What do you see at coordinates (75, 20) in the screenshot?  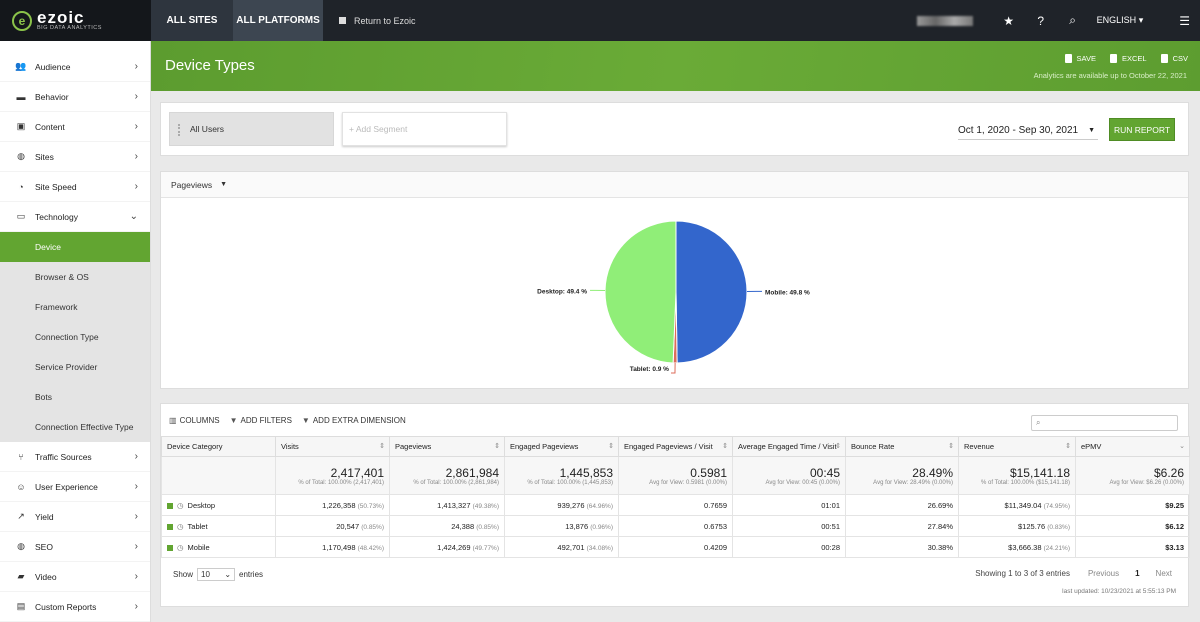 I see `ezoic-logo: e ezoic BIG DATA ANALYTICS` at bounding box center [75, 20].